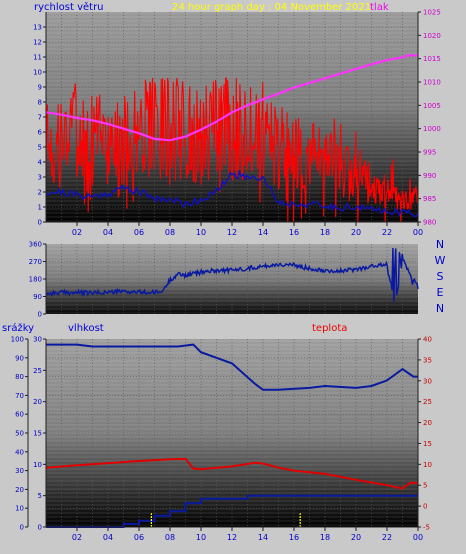 This screenshot has width=466, height=554. I want to click on direction-grid, so click(232, 279).